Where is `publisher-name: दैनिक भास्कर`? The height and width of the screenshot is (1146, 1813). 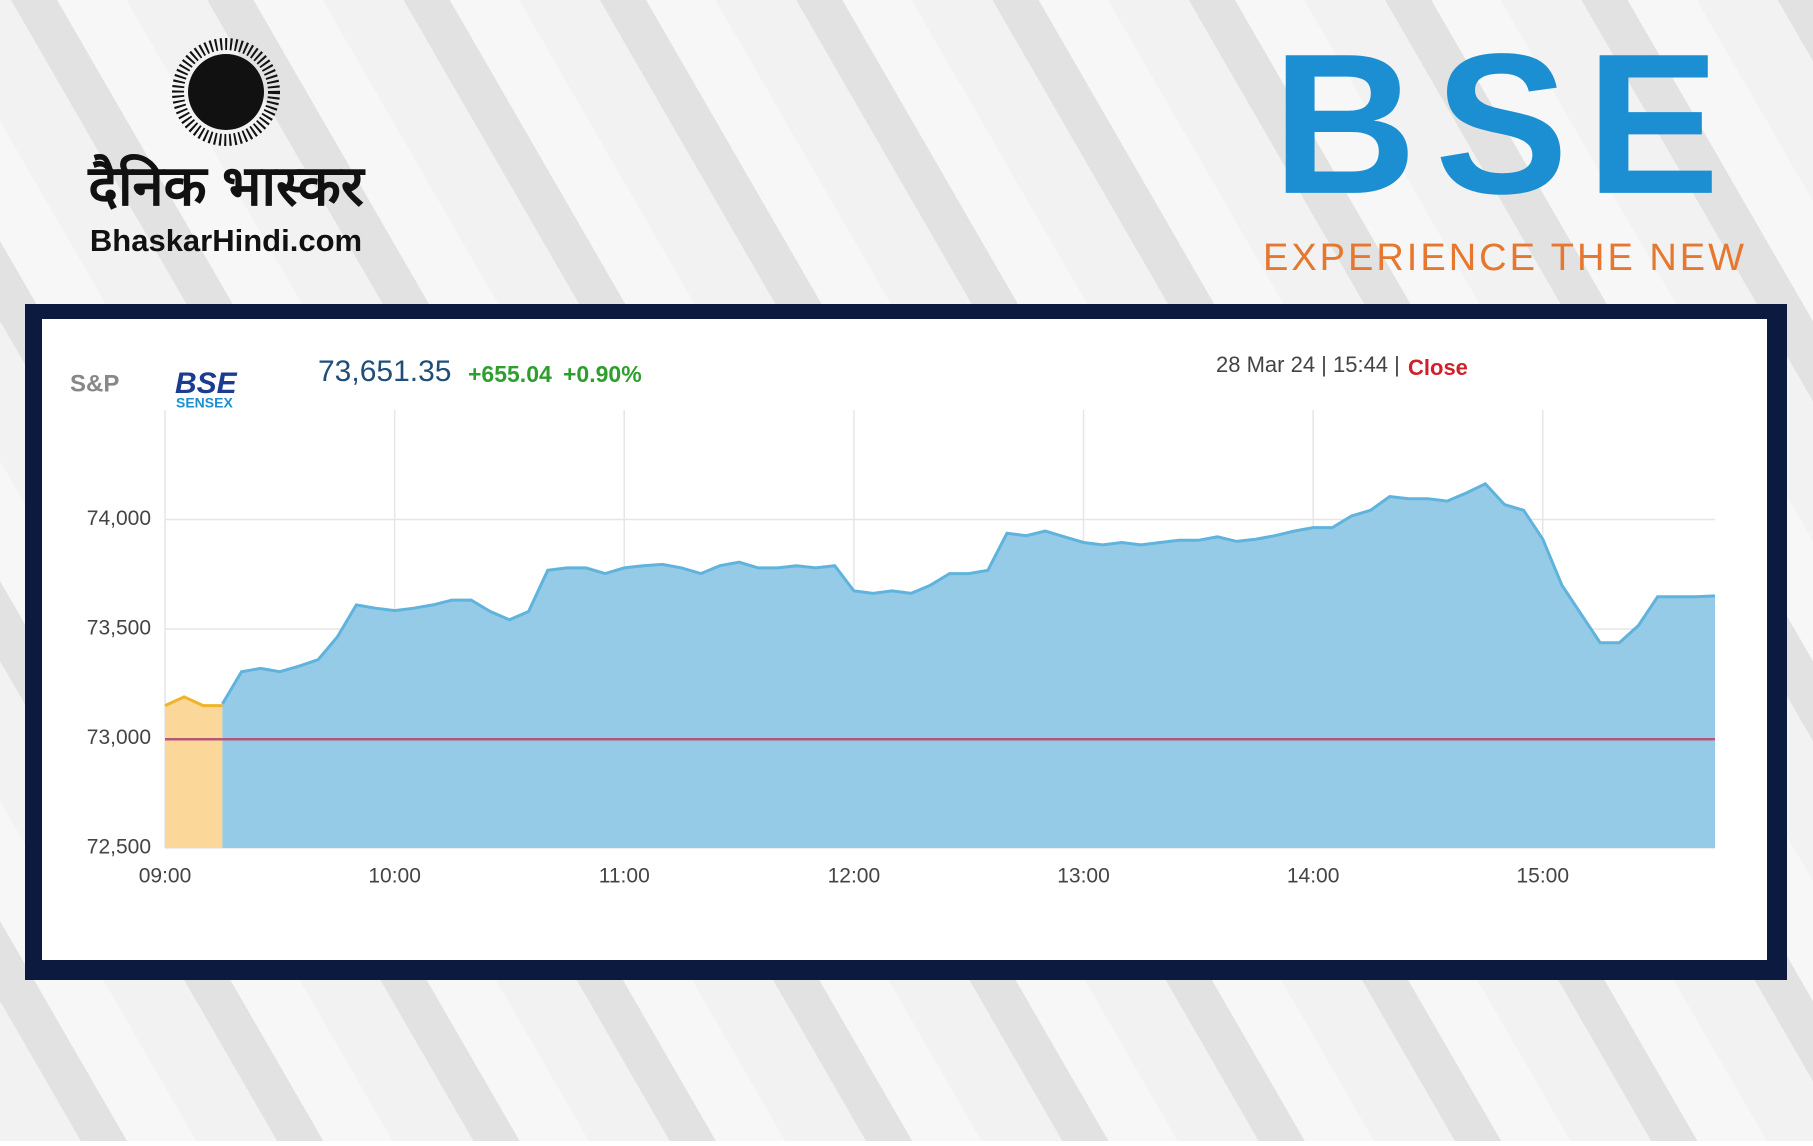 publisher-name: दैनिक भास्कर is located at coordinates (226, 185).